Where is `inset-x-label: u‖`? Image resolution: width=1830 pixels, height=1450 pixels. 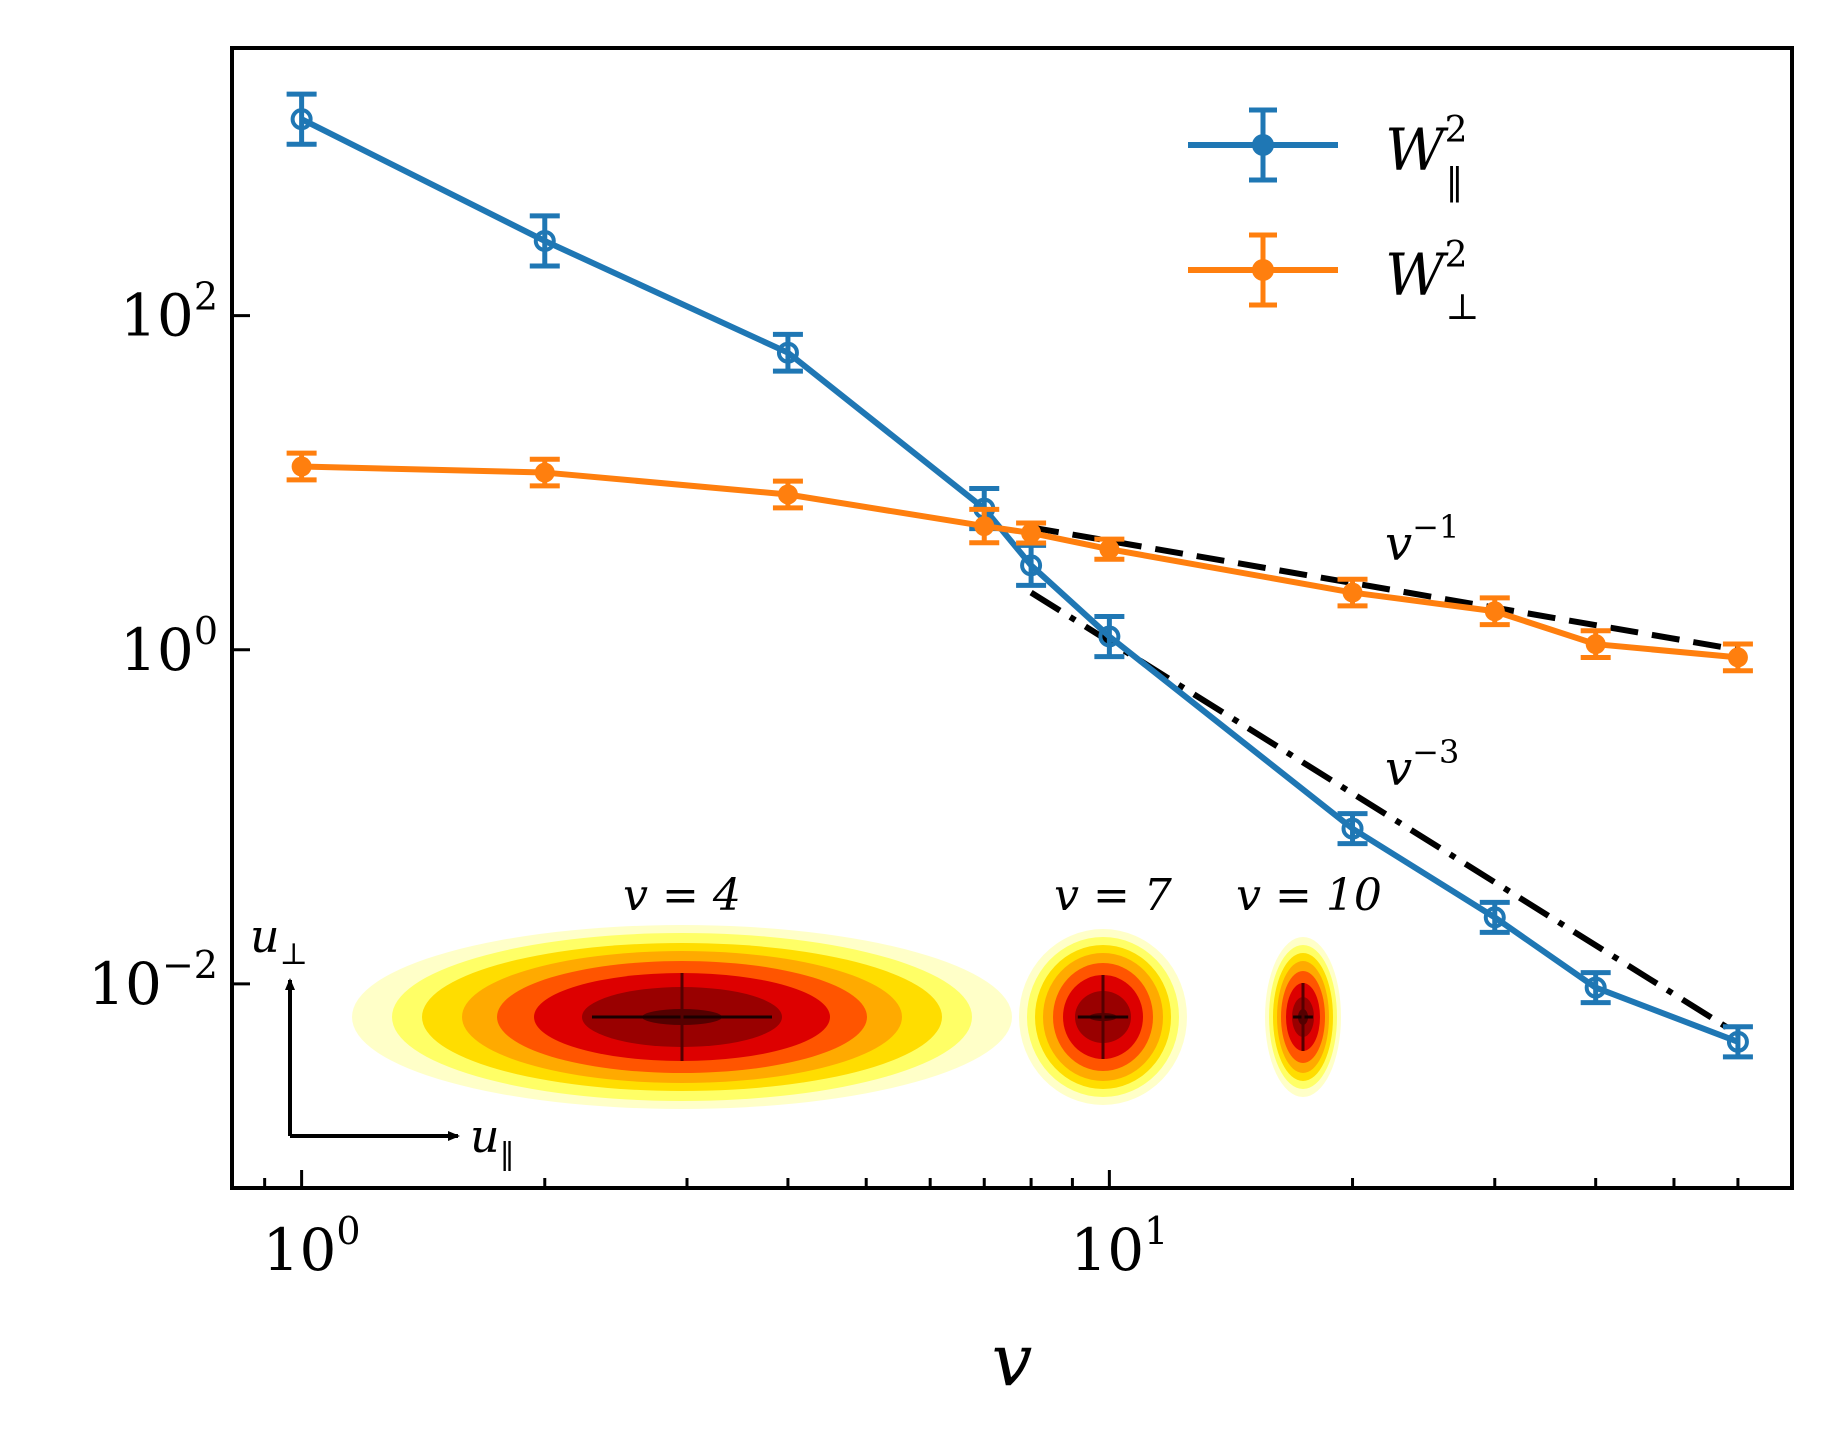 inset-x-label: u‖ is located at coordinates (492, 1140).